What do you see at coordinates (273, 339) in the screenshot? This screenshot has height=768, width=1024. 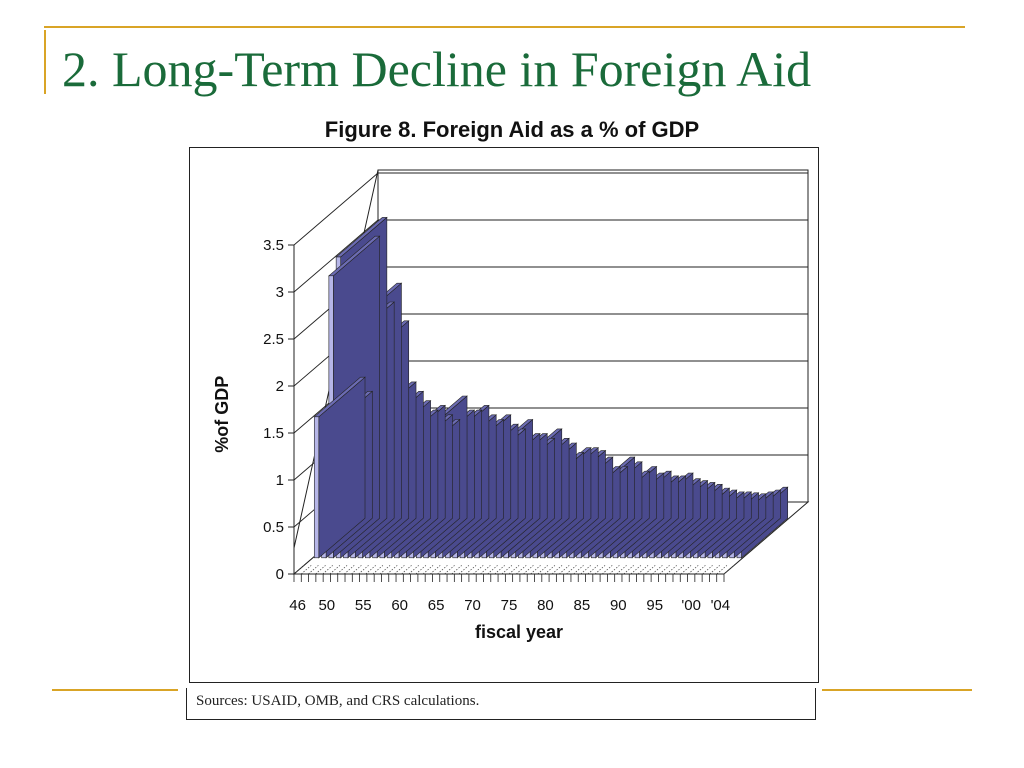 I see `y-tick-label: 2.5` at bounding box center [273, 339].